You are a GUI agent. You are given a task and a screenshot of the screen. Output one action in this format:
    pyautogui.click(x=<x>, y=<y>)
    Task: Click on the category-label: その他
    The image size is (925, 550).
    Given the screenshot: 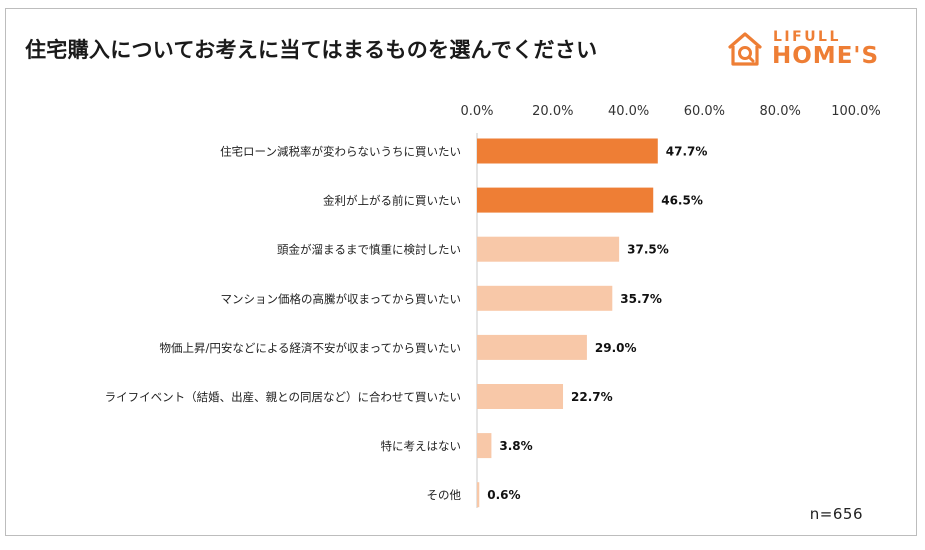 What is the action you would take?
    pyautogui.click(x=444, y=495)
    